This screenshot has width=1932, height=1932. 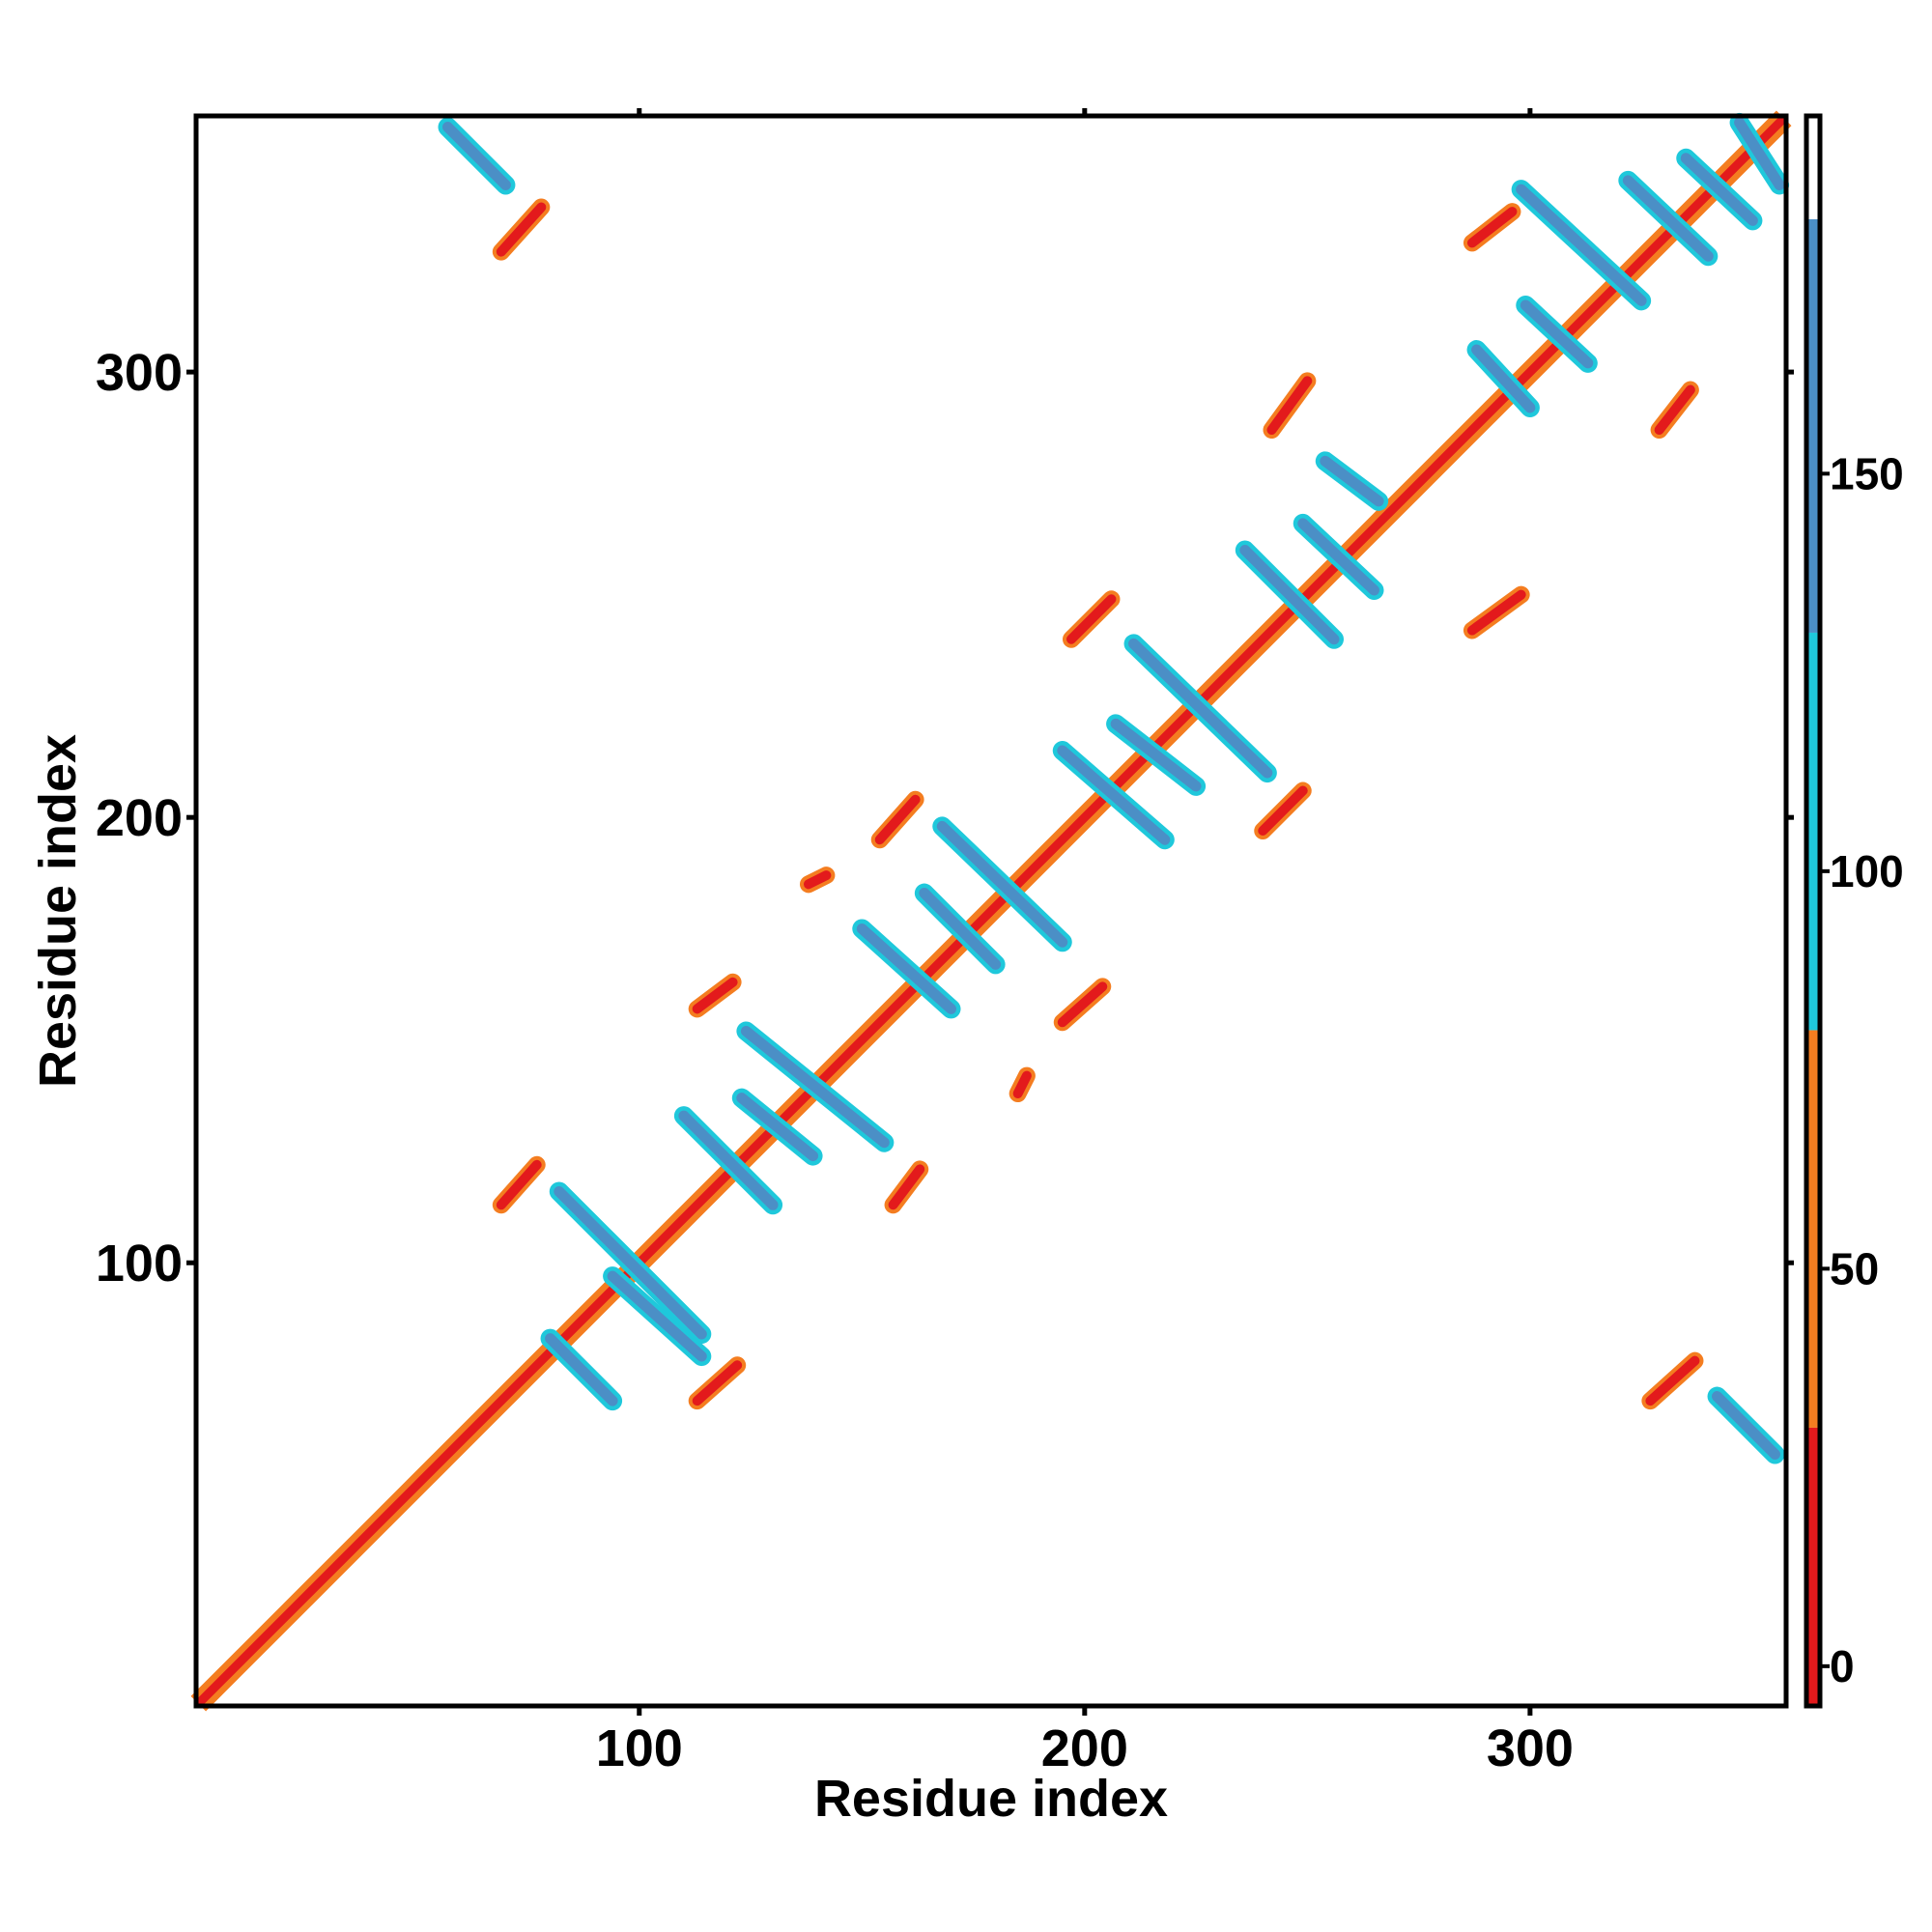 What do you see at coordinates (139, 373) in the screenshot?
I see `y-tick-label: 300` at bounding box center [139, 373].